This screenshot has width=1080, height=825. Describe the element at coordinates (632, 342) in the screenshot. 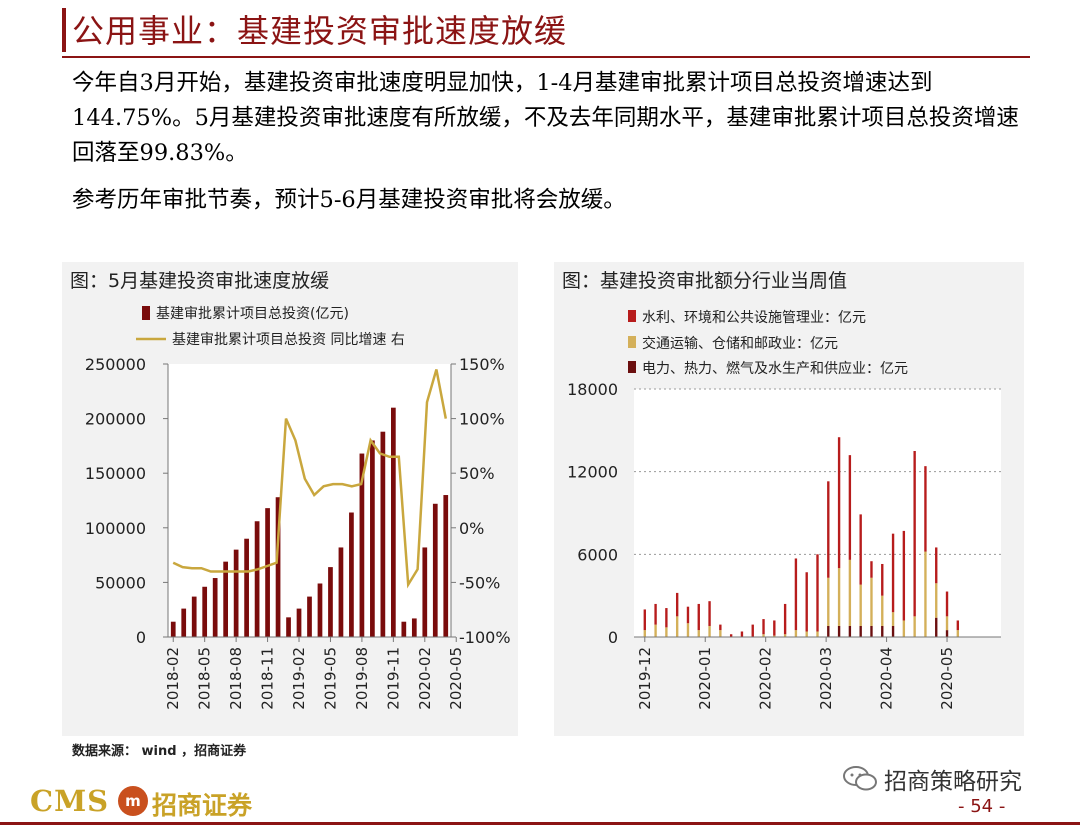

I see `legend-swatch-transport` at that location.